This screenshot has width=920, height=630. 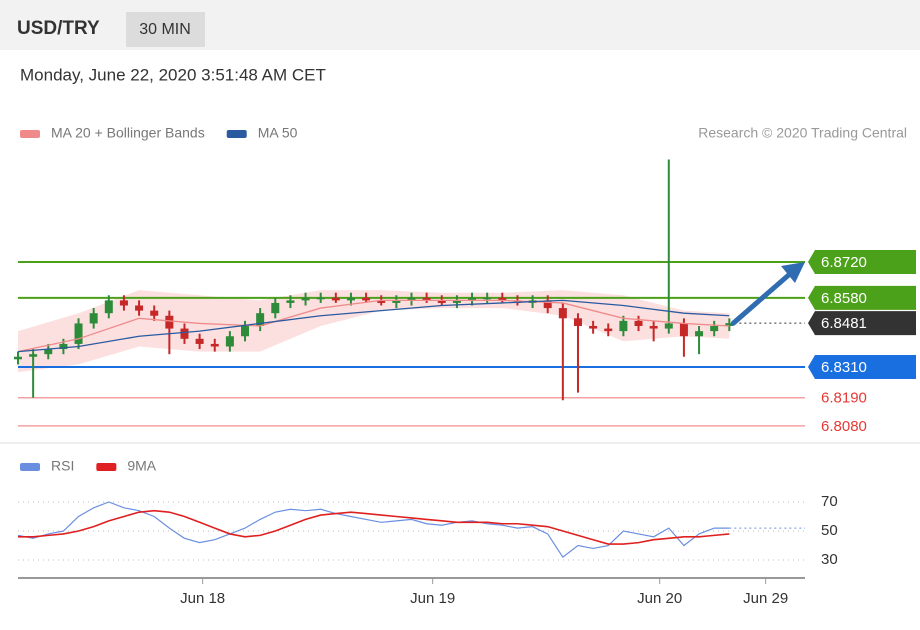 What do you see at coordinates (432, 598) in the screenshot?
I see `x-tick-label: Jun 19` at bounding box center [432, 598].